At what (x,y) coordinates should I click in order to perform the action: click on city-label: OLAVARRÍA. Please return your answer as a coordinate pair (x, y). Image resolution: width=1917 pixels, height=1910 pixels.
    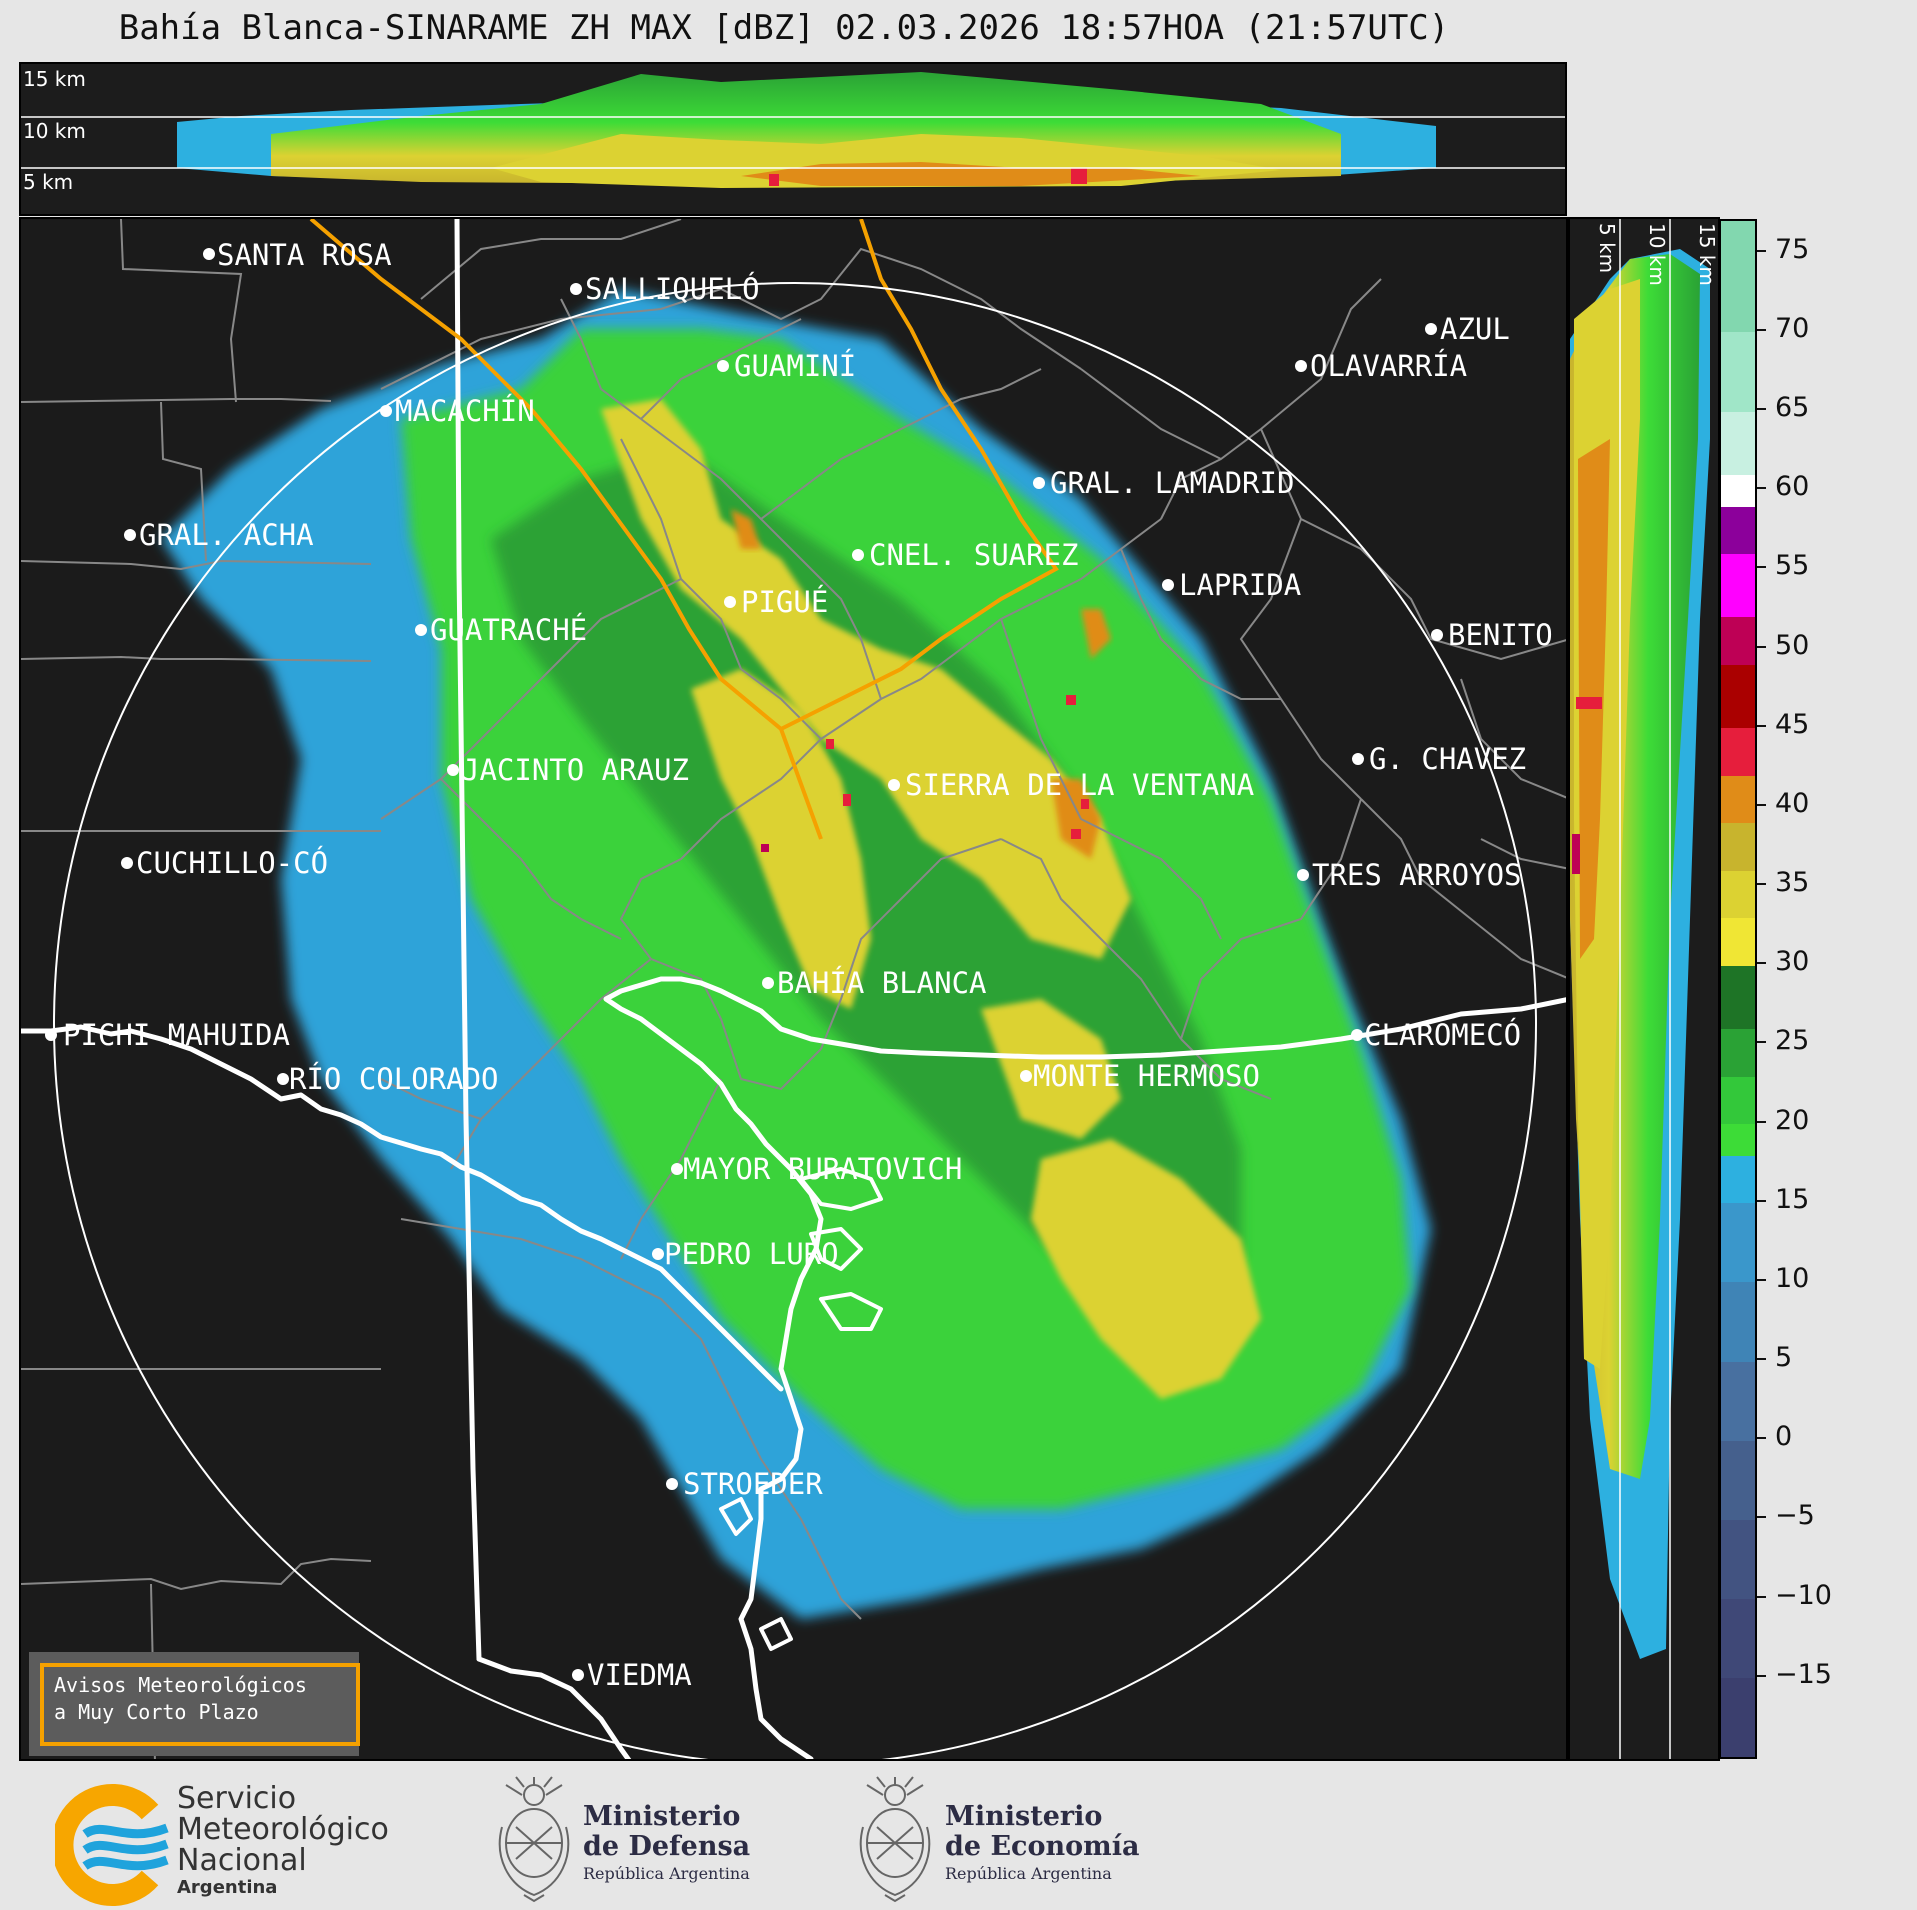
    Looking at the image, I should click on (1388, 366).